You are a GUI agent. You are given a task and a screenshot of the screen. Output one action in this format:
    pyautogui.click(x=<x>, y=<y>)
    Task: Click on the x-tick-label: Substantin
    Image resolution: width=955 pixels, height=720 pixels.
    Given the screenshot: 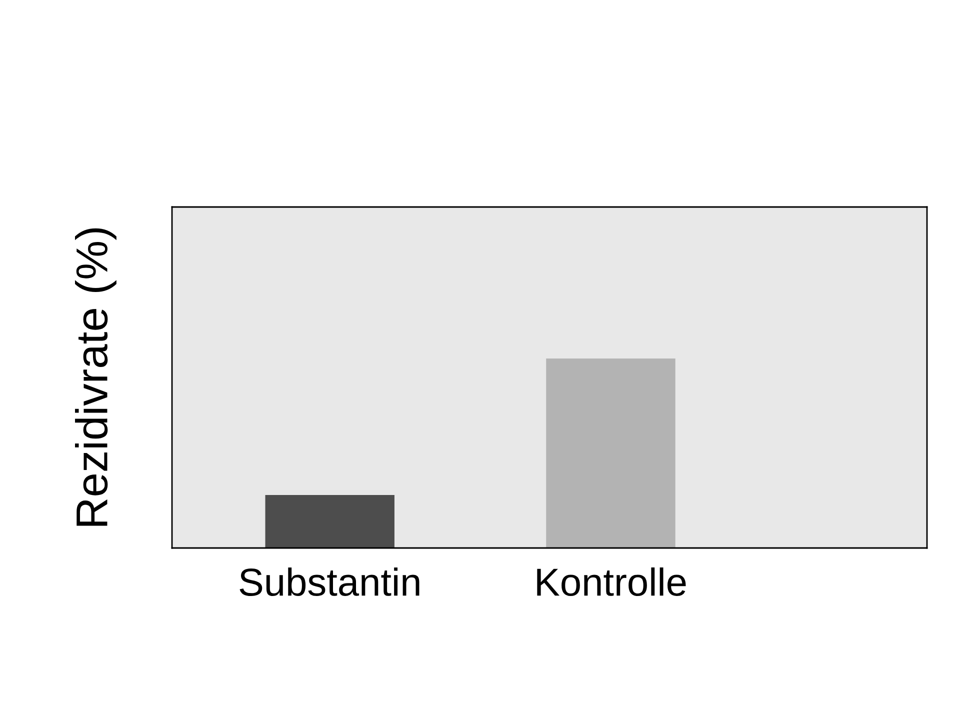 What is the action you would take?
    pyautogui.click(x=330, y=581)
    